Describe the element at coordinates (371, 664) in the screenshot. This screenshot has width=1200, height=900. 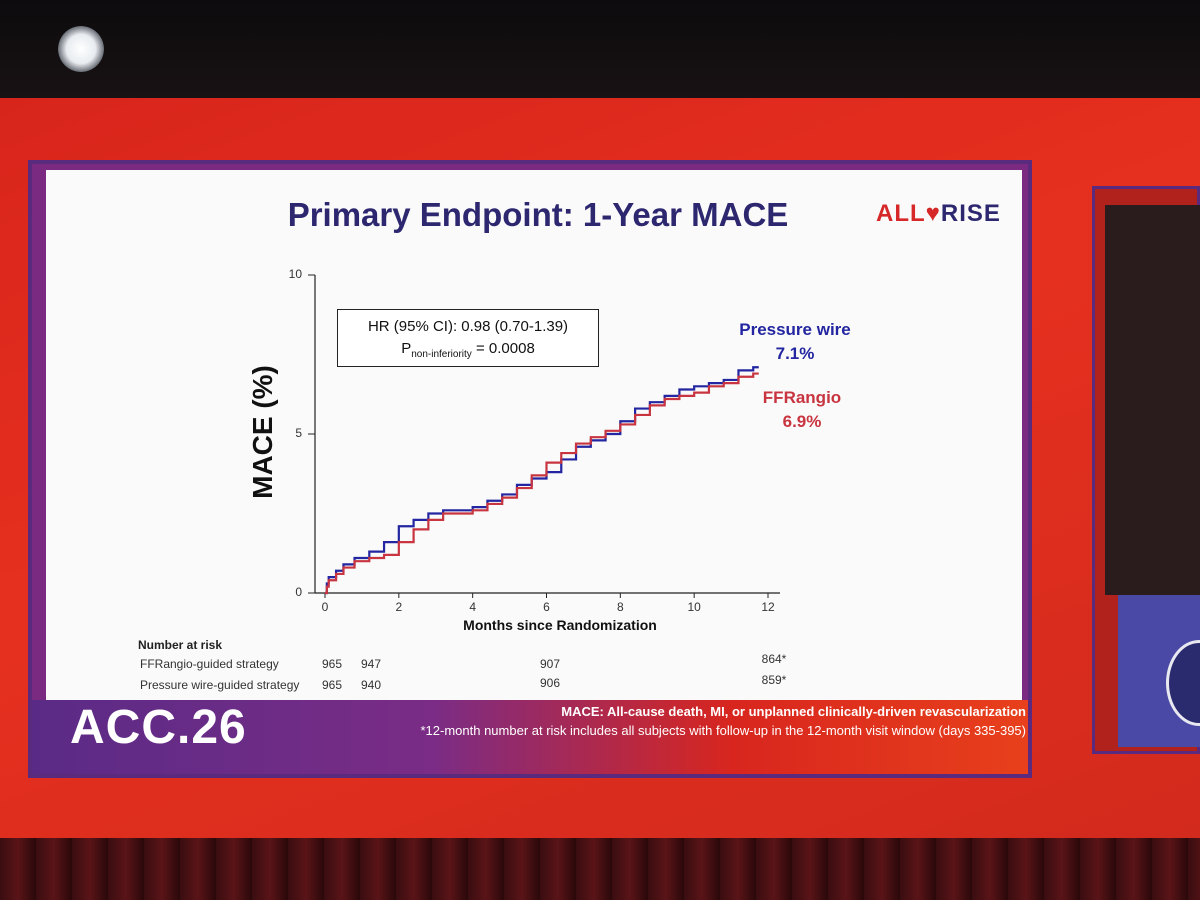
I see `nar-value: 947` at that location.